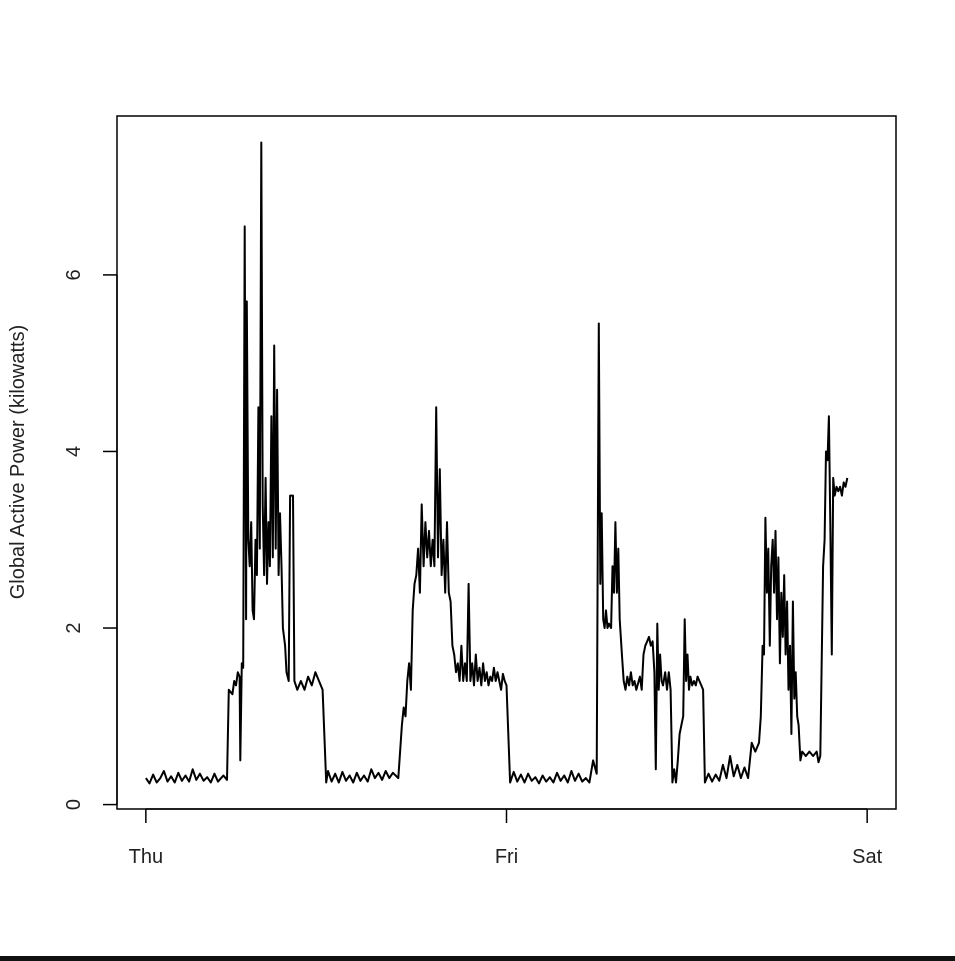  What do you see at coordinates (477, 958) in the screenshot?
I see `bottom-rule` at bounding box center [477, 958].